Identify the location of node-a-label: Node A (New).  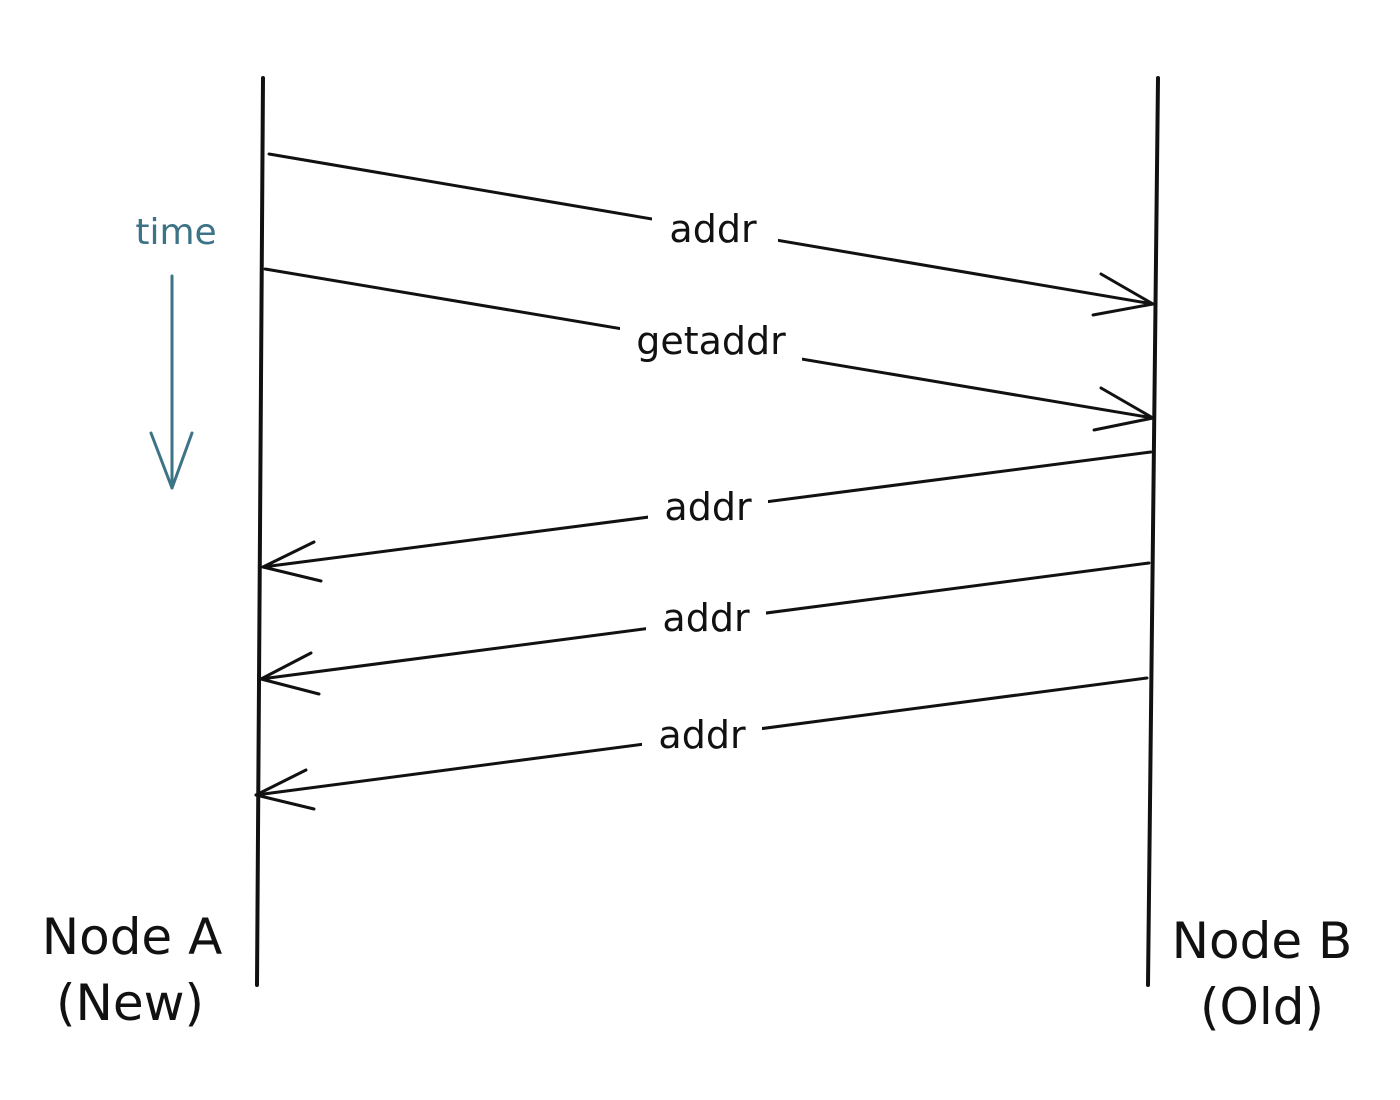
(132, 970).